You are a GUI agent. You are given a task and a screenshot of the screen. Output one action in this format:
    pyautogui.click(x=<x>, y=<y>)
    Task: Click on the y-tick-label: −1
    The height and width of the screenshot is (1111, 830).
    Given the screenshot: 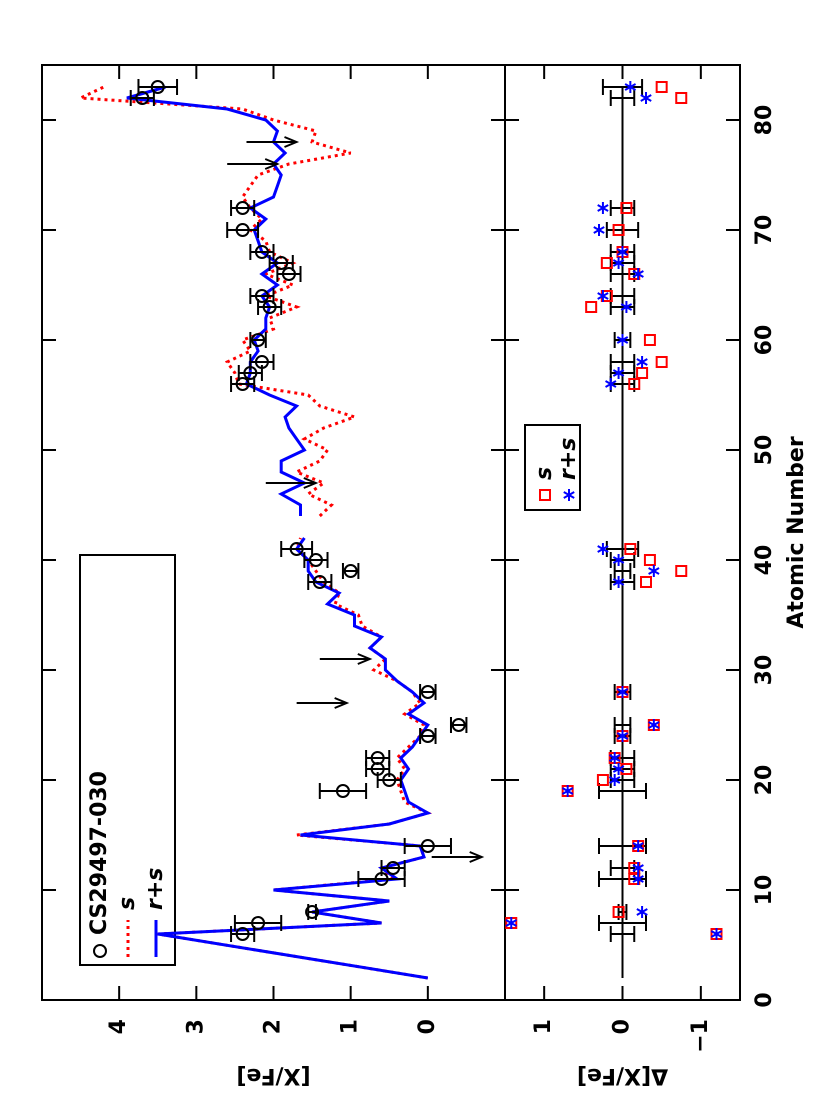 What is the action you would take?
    pyautogui.click(x=700, y=1036)
    